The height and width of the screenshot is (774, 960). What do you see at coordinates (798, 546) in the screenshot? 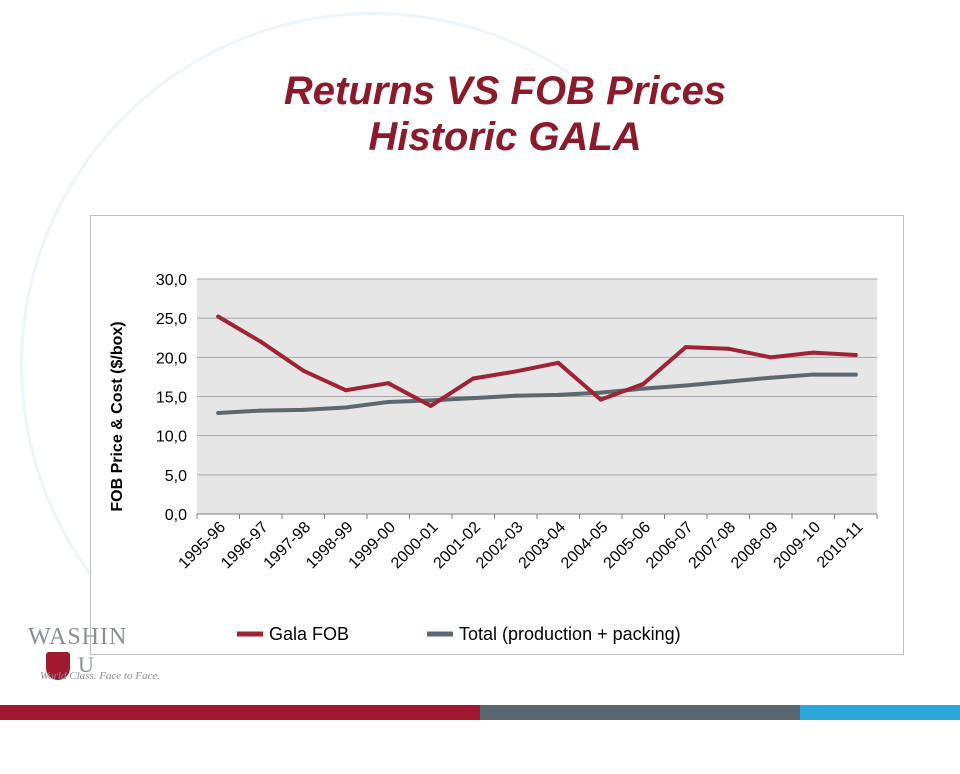
I see `x-tick-label: 2009-10` at bounding box center [798, 546].